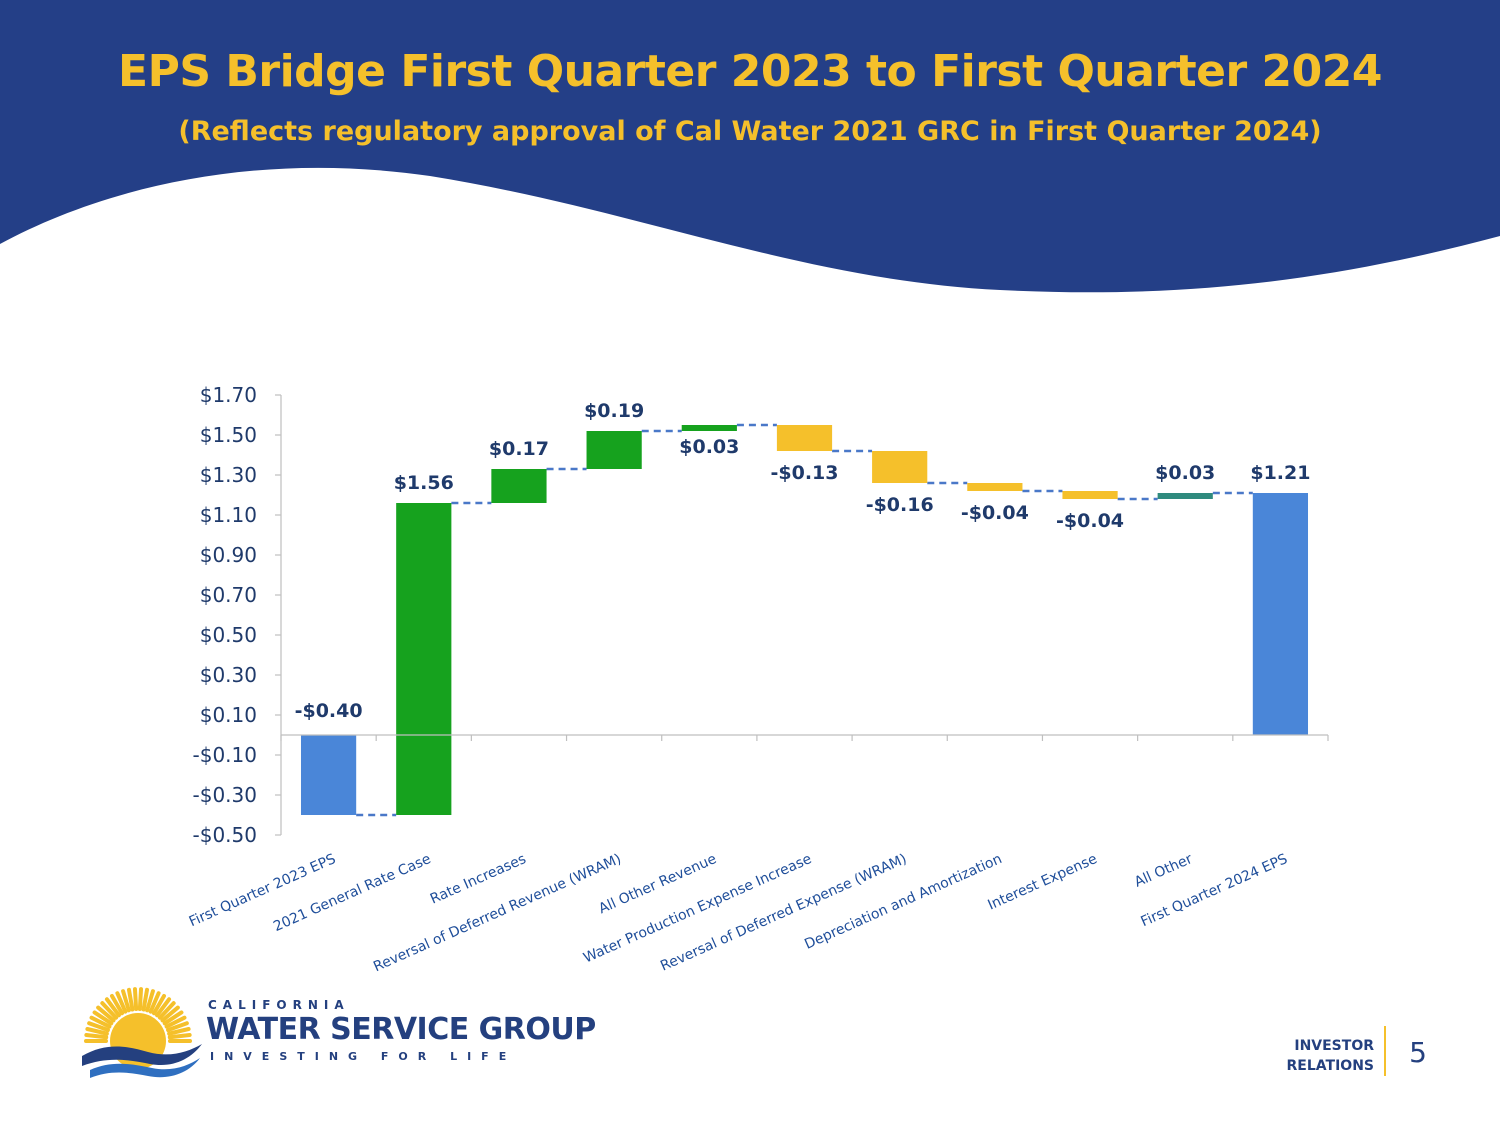  Describe the element at coordinates (995, 513) in the screenshot. I see `data-label-7: -$0.04` at that location.